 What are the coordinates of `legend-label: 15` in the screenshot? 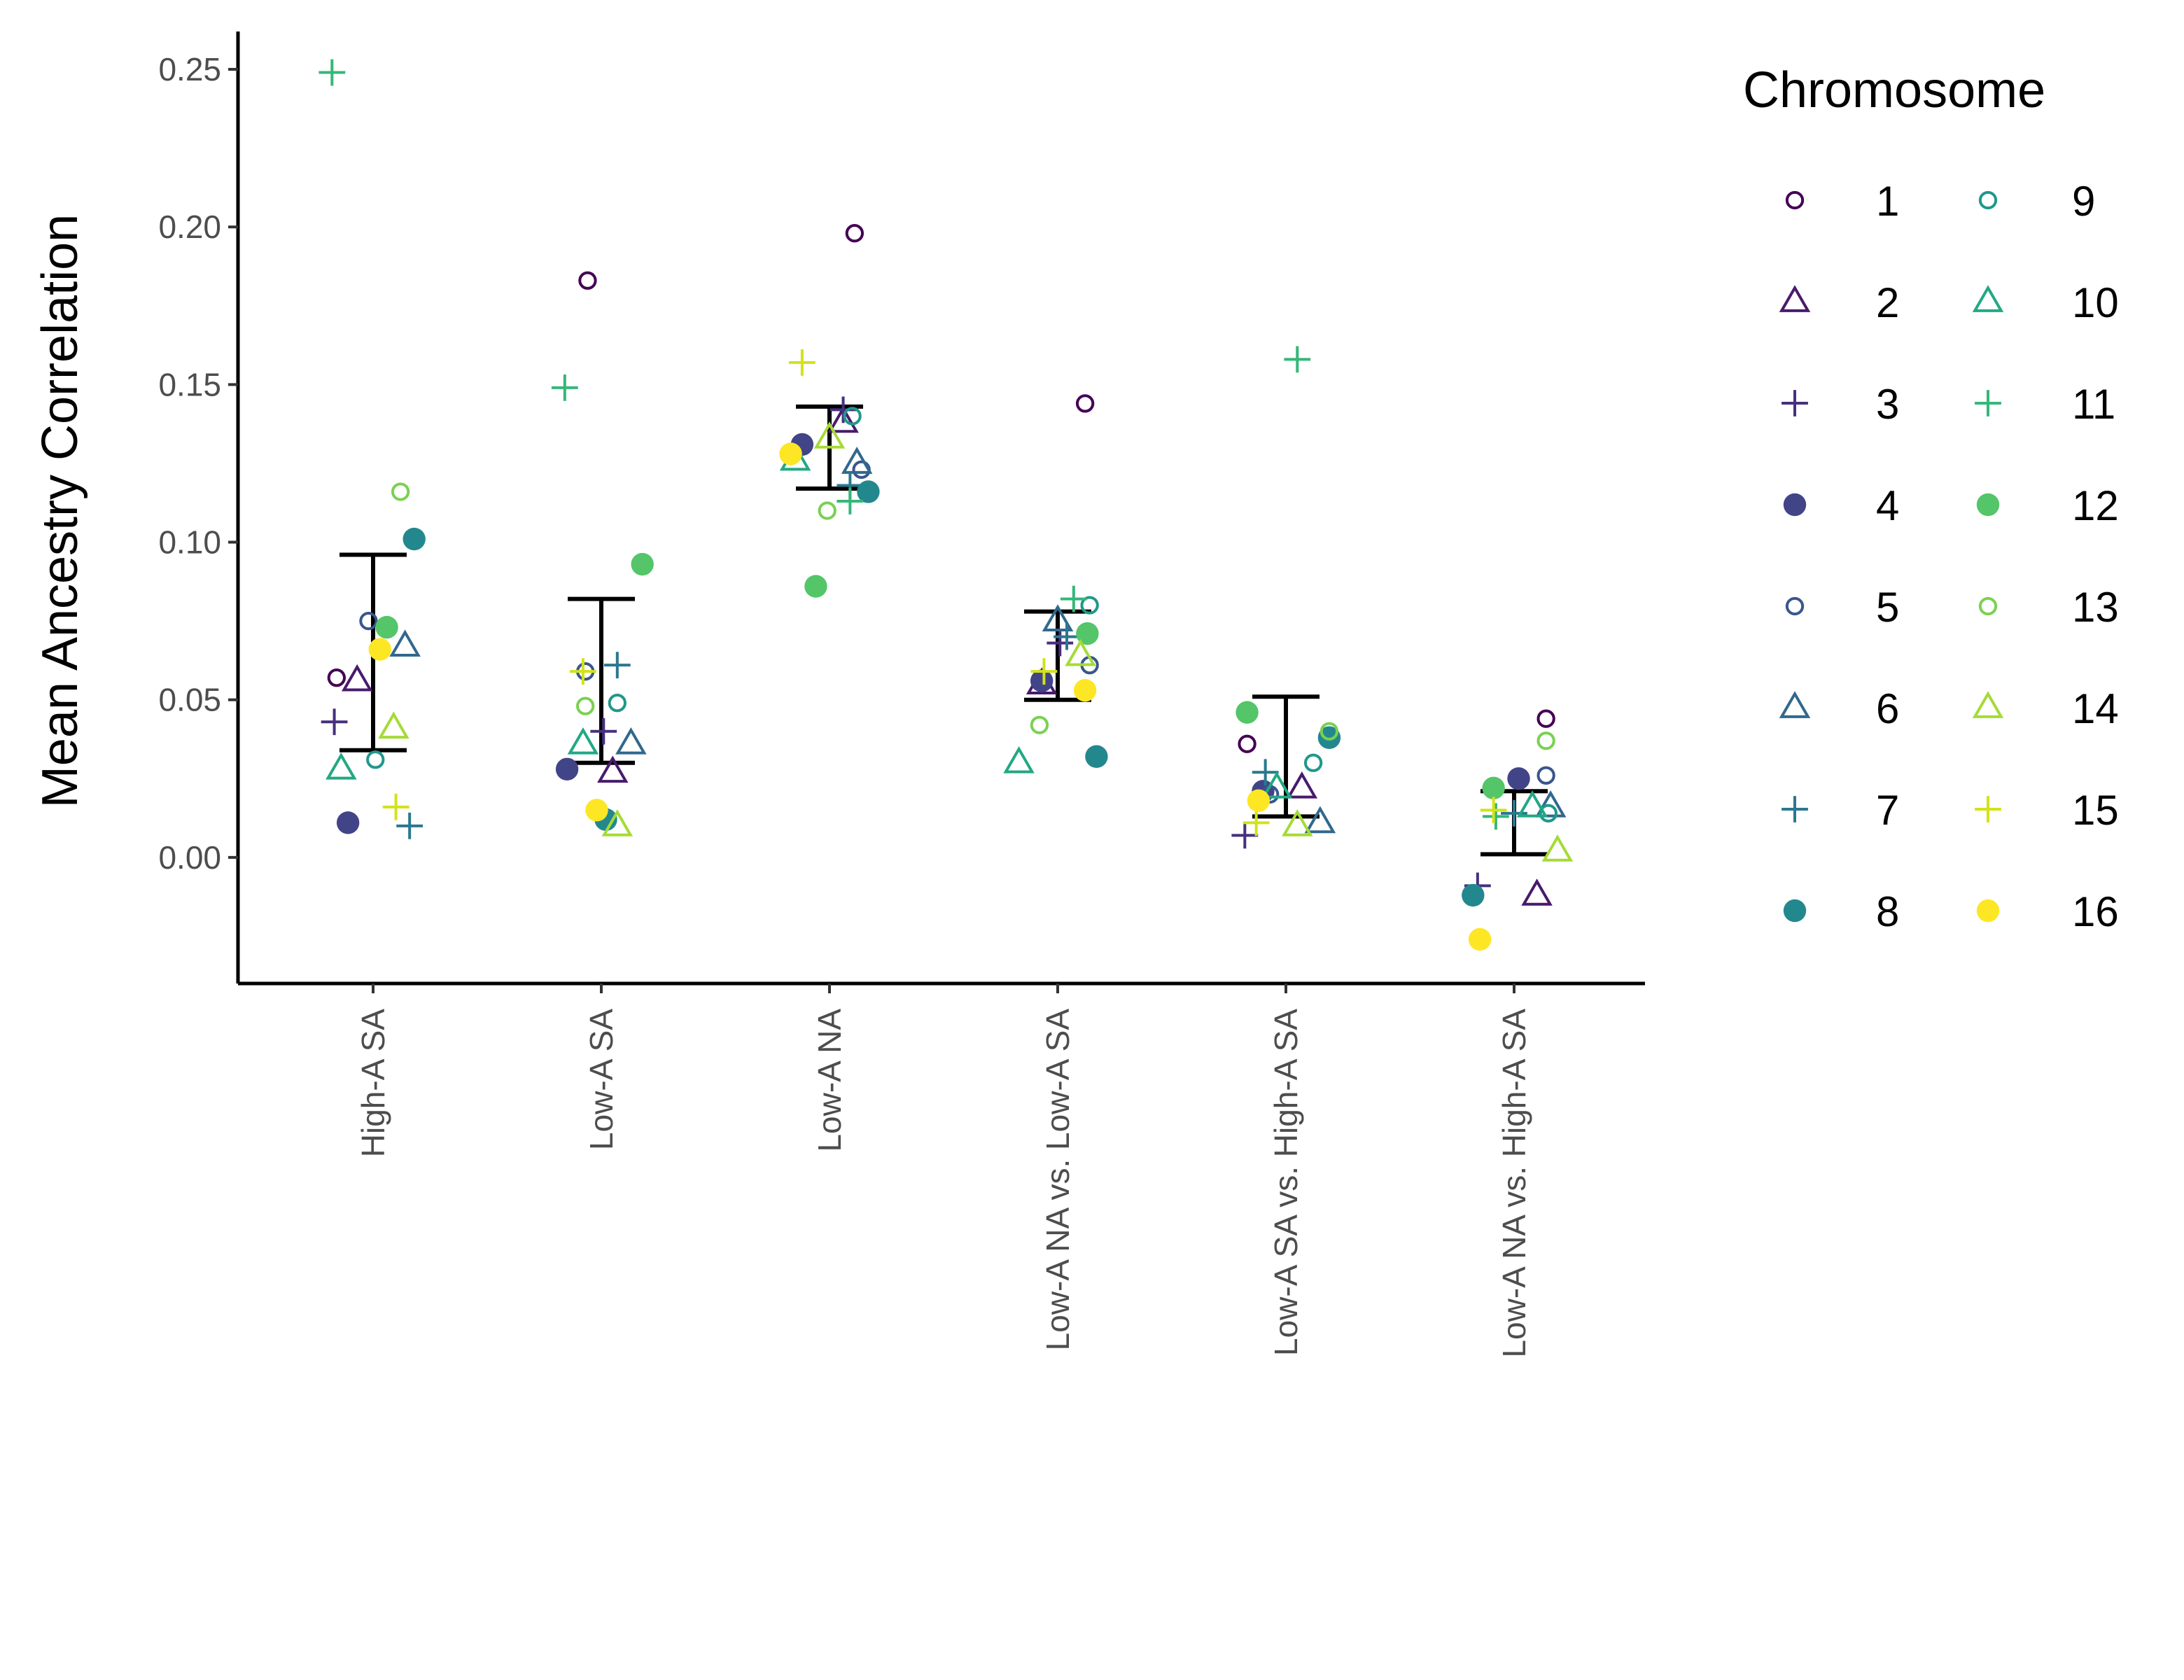 It's located at (2095, 810).